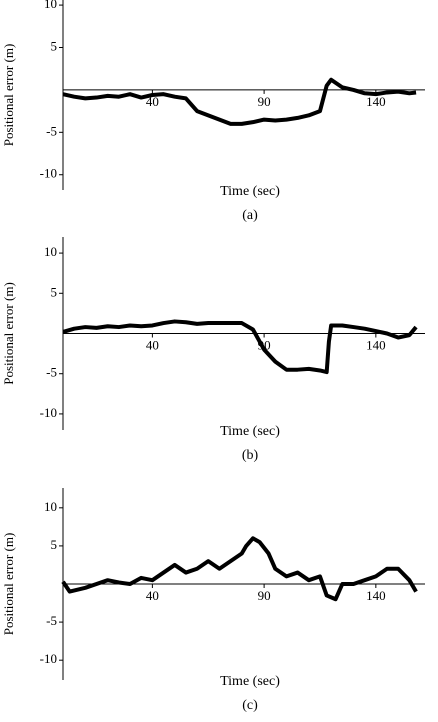  Describe the element at coordinates (250, 215) in the screenshot. I see `caption: (a)` at that location.